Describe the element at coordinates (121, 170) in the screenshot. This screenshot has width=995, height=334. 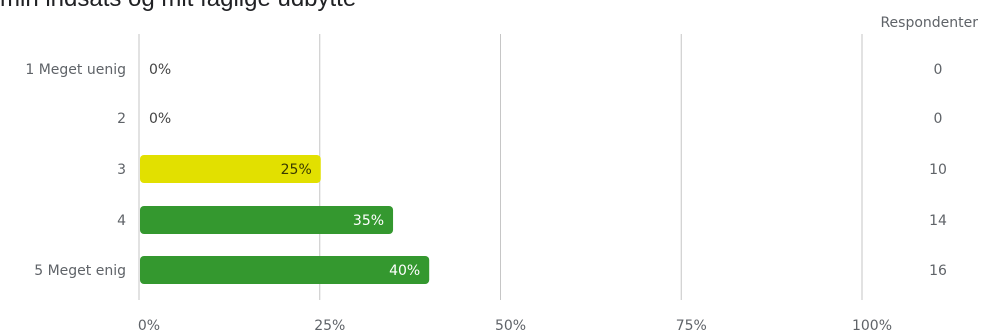
I see `category-label: 3` at that location.